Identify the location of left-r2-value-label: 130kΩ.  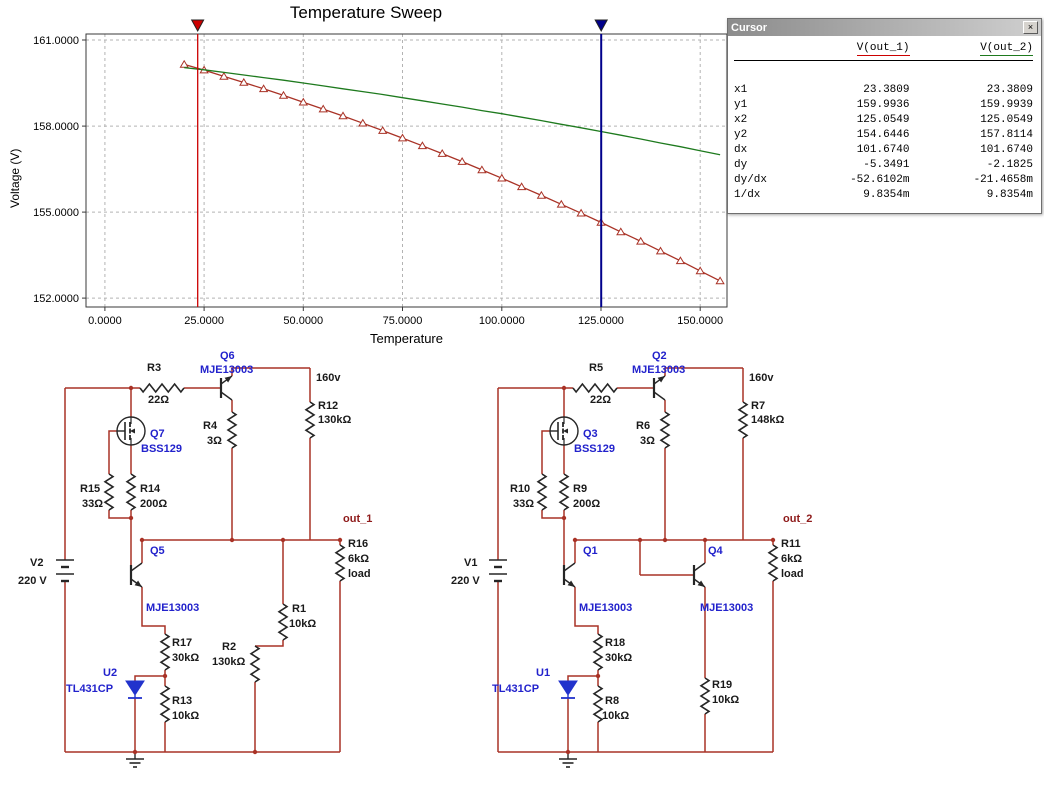
(229, 662).